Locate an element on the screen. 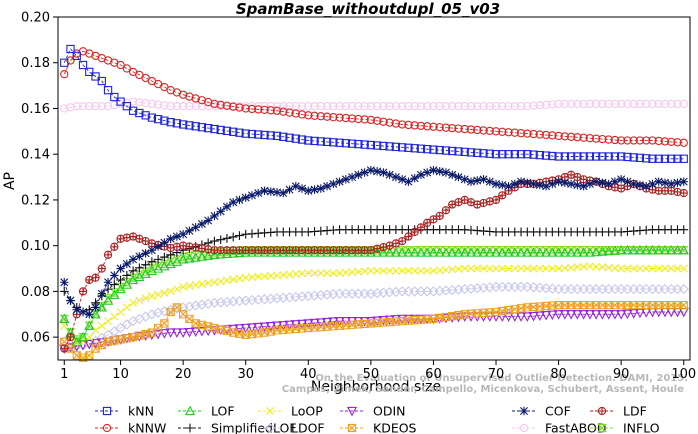 The height and width of the screenshot is (434, 698). legend-label-odin: ODIN is located at coordinates (389, 411).